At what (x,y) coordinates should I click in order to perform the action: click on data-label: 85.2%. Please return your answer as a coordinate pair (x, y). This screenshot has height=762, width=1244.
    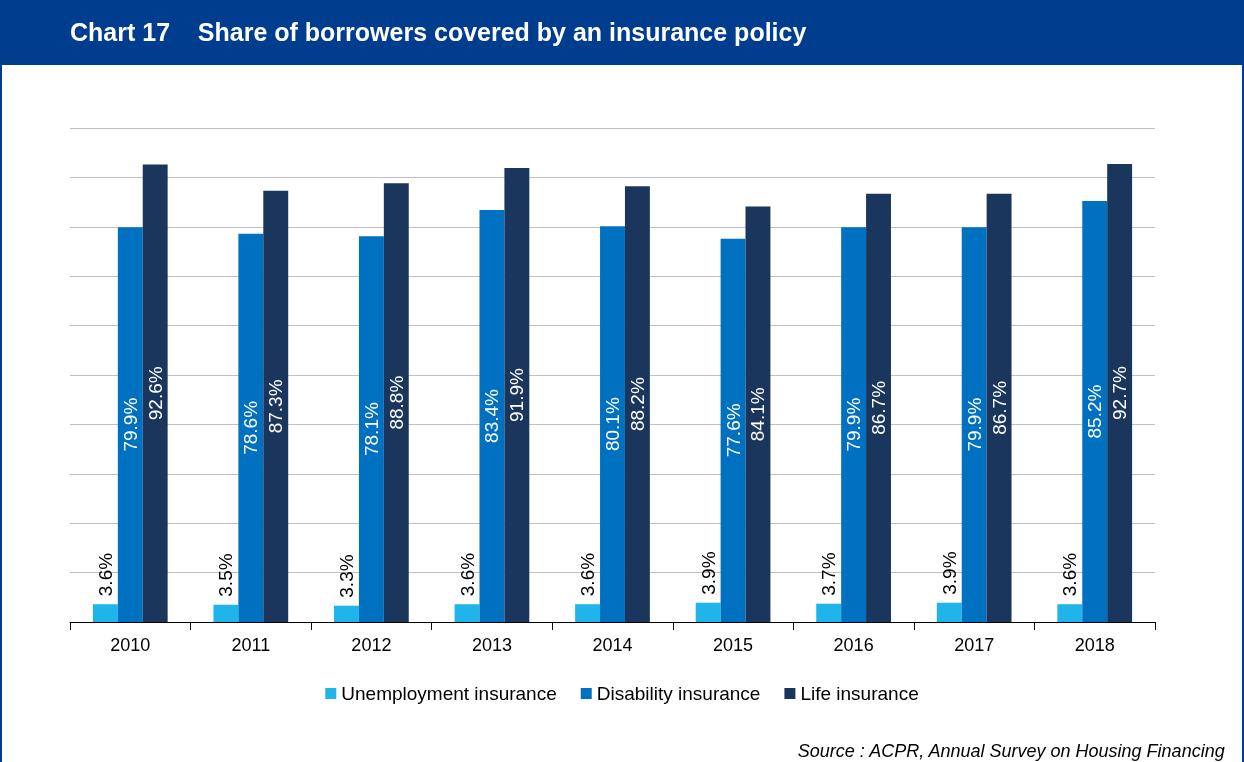
    Looking at the image, I should click on (1095, 411).